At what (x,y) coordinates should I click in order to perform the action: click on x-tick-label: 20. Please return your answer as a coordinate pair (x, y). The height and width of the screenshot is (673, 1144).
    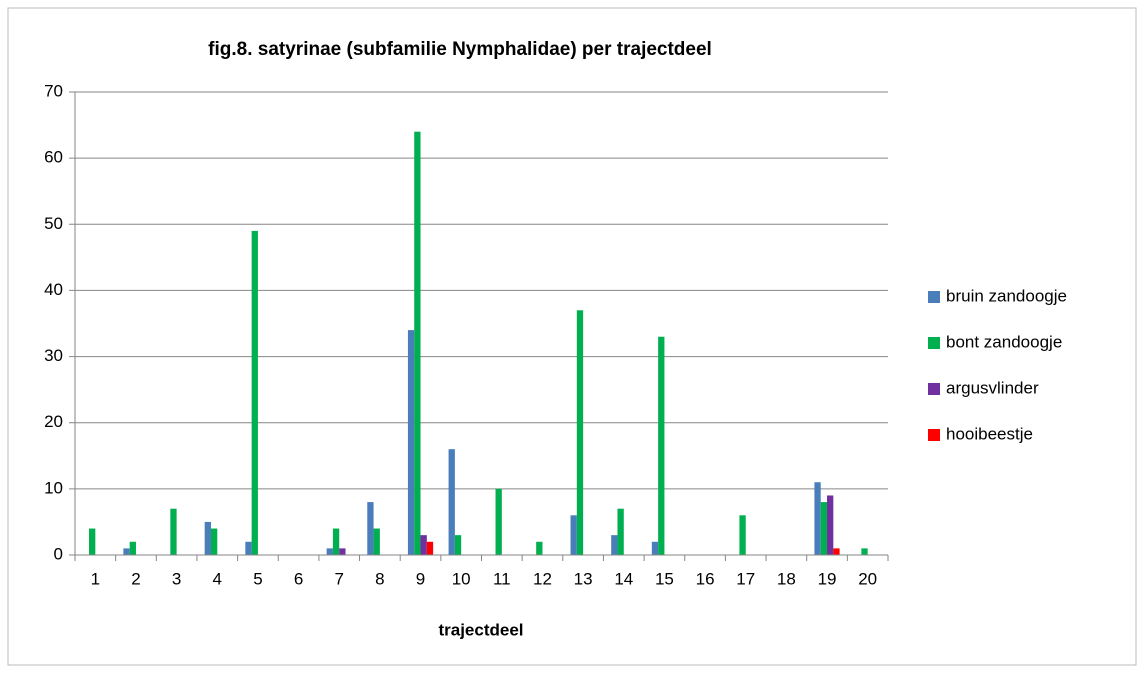
    Looking at the image, I should click on (867, 578).